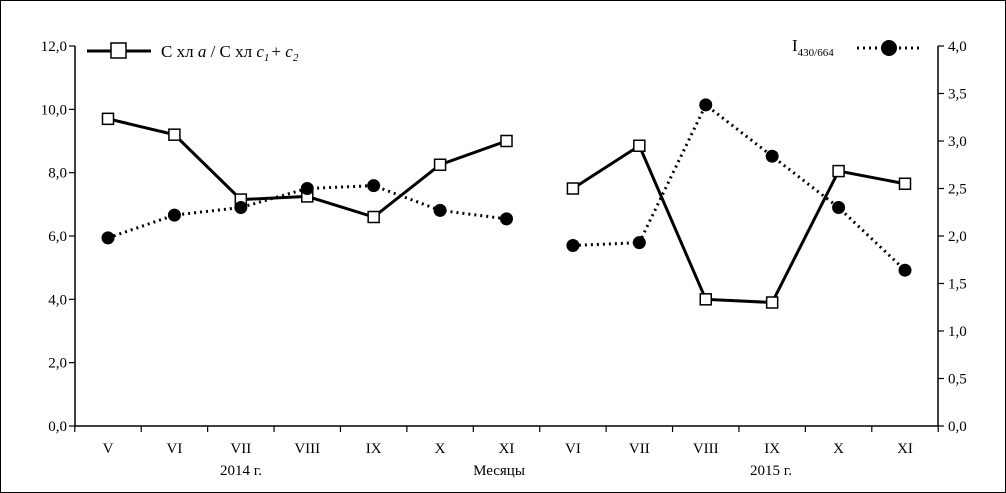  I want to click on right-tick-label: 0,5, so click(957, 380).